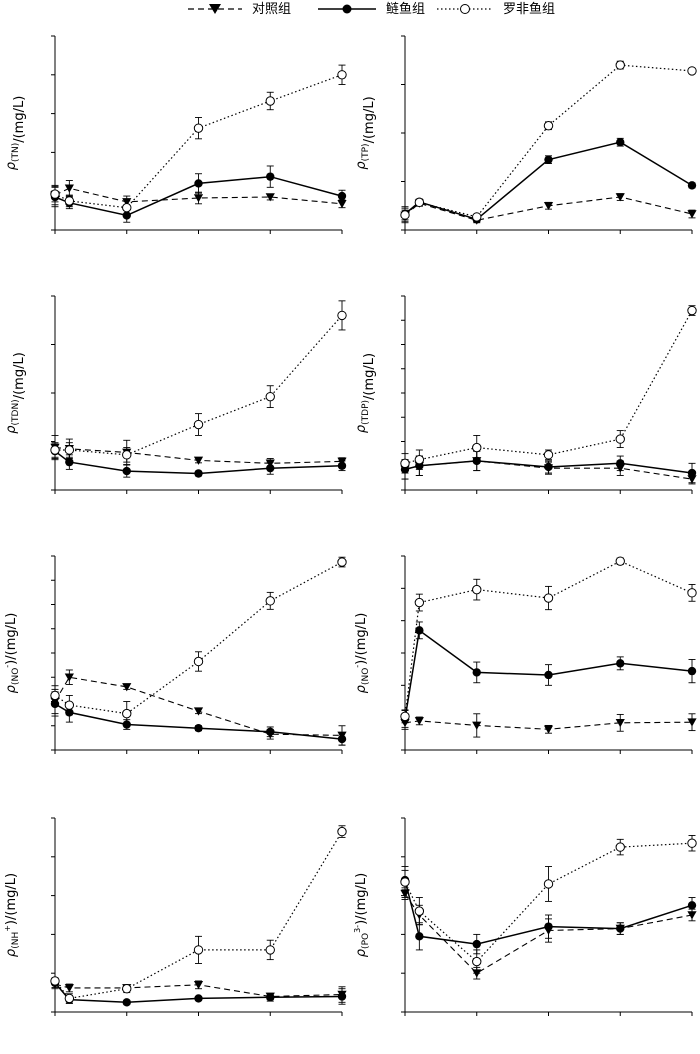 This screenshot has width=700, height=1054. I want to click on legend-item-control: 对照组, so click(239, 9).